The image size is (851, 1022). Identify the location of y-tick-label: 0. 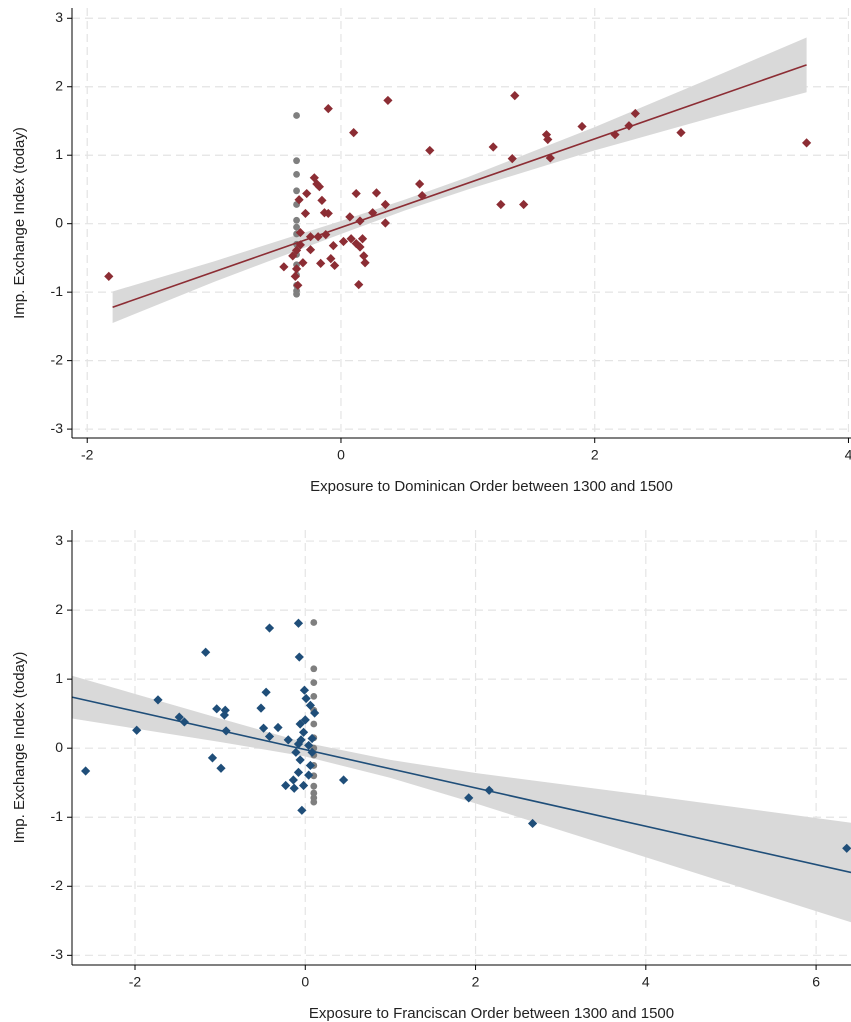
(59, 747).